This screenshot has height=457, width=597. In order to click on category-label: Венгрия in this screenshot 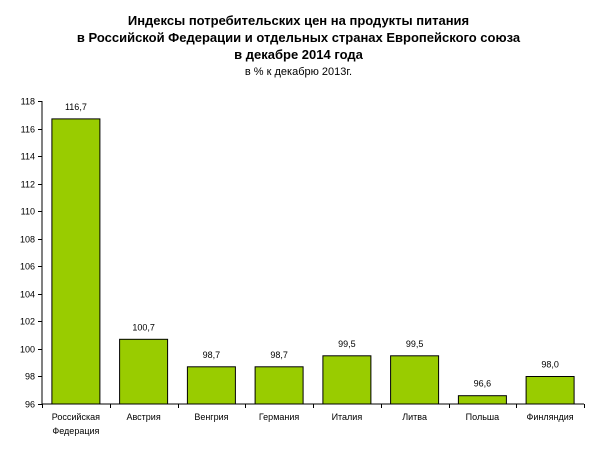, I will do `click(211, 417)`.